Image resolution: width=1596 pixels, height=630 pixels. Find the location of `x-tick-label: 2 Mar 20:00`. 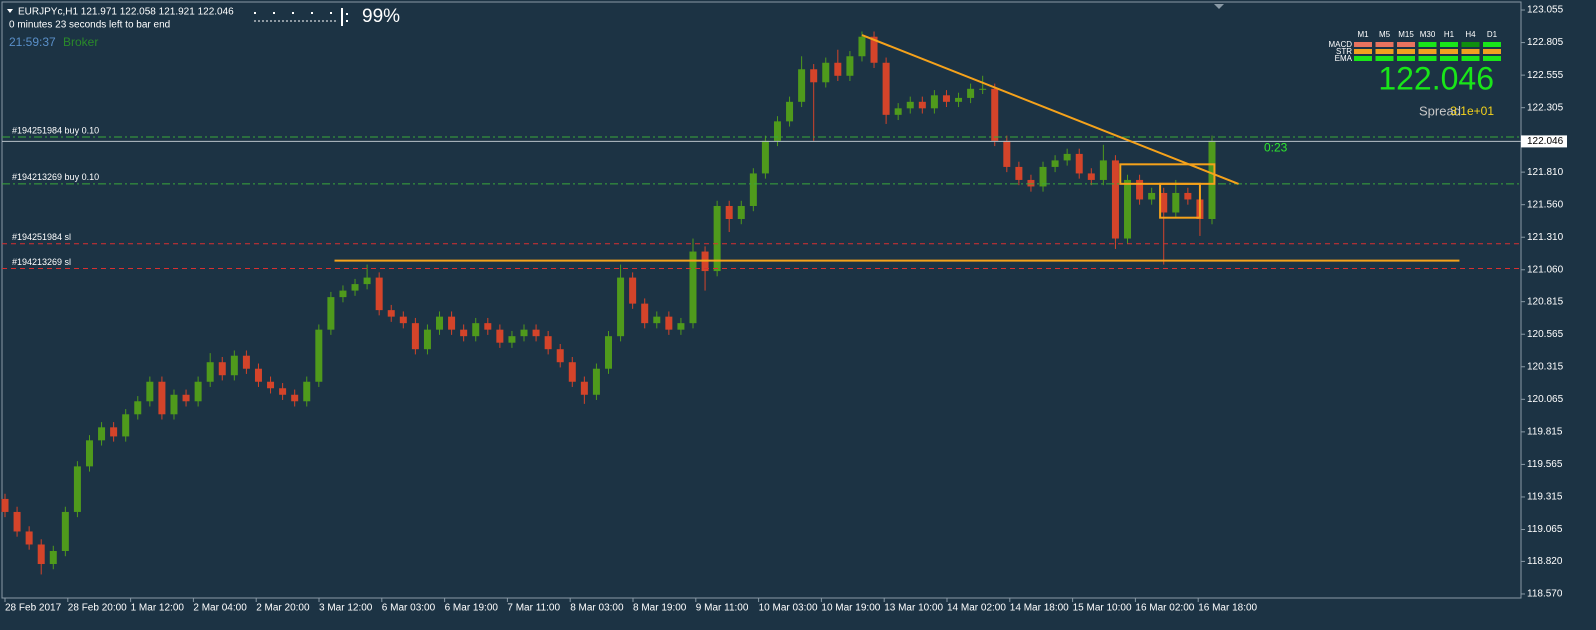

x-tick-label: 2 Mar 20:00 is located at coordinates (283, 608).